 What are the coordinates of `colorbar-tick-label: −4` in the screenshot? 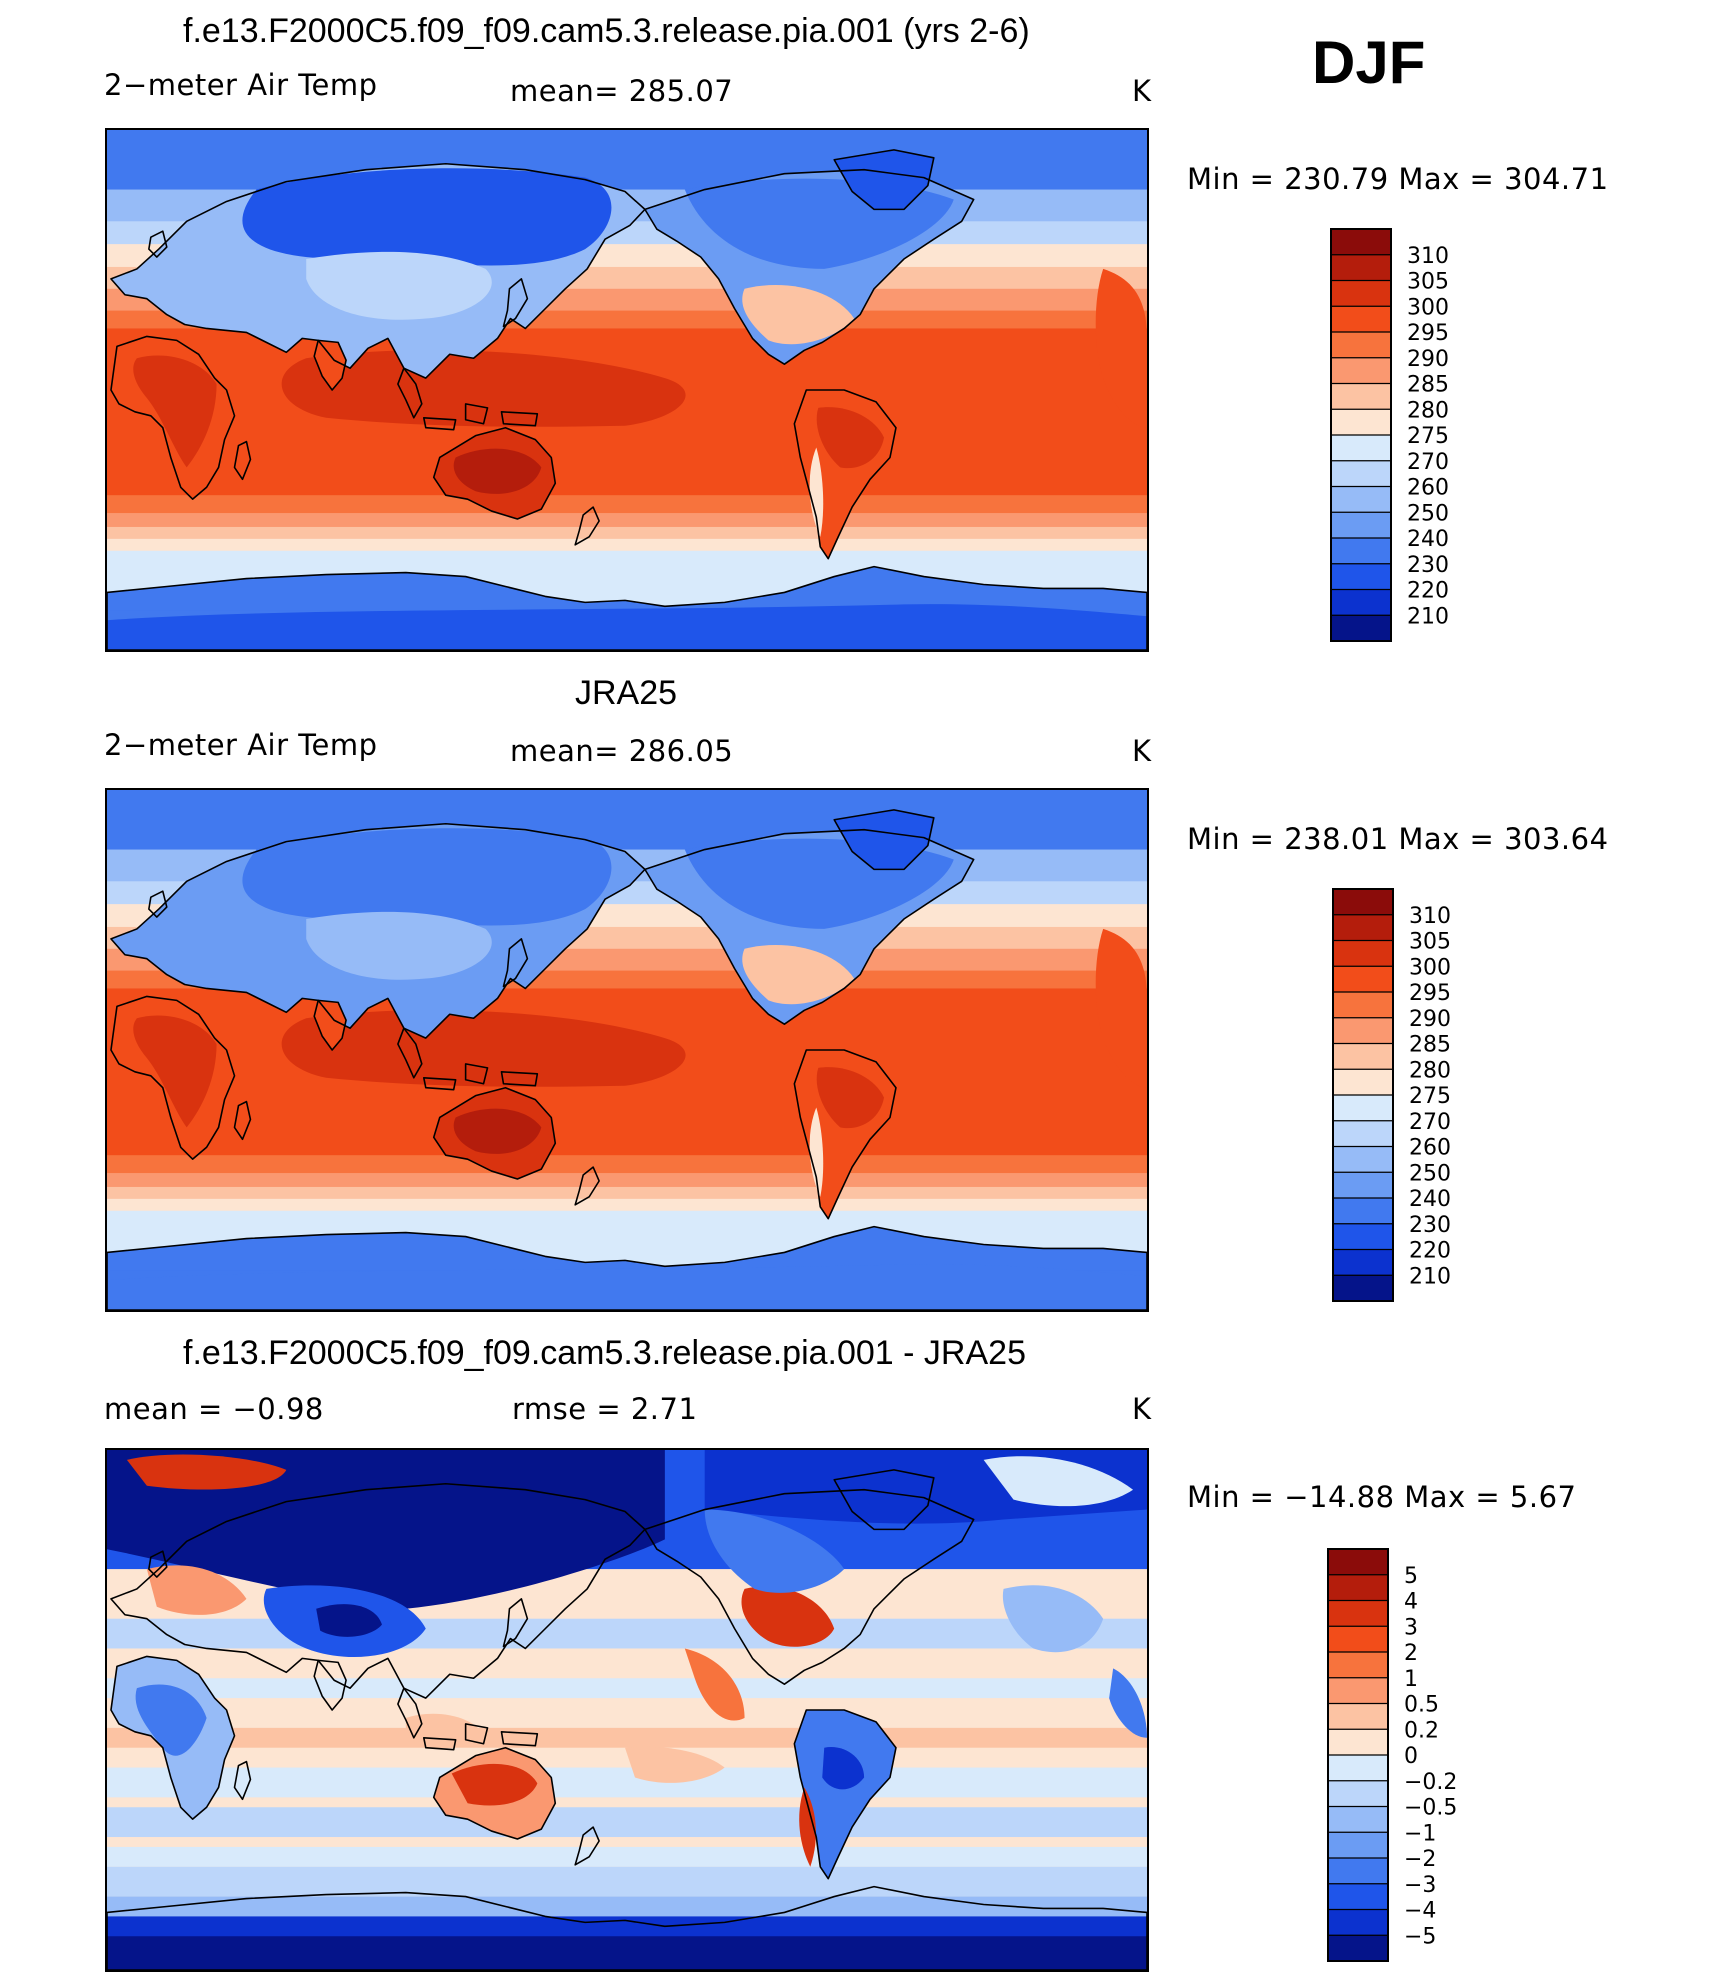 It's located at (1420, 1911).